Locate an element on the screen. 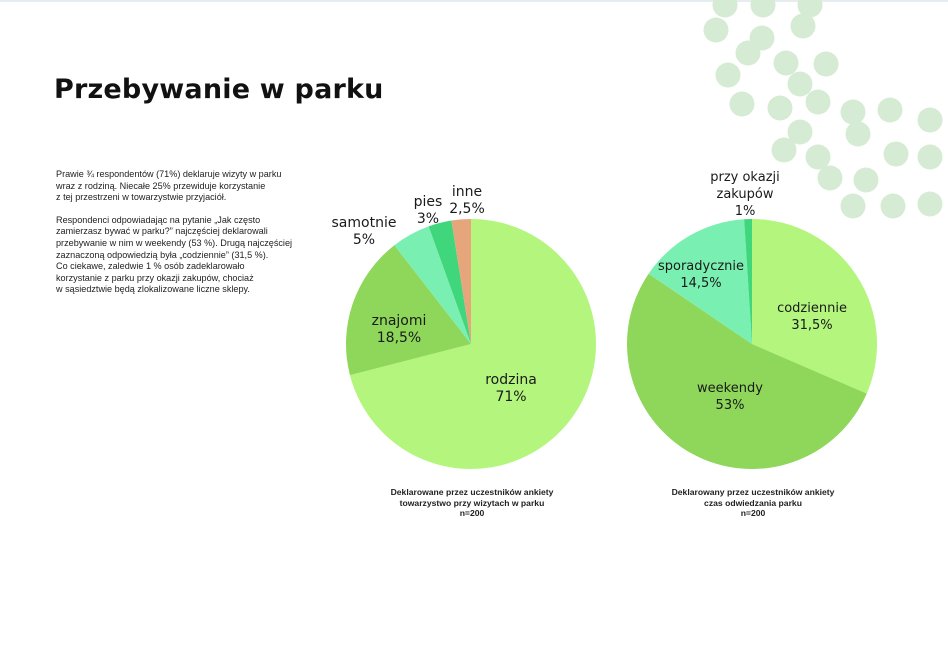 This screenshot has width=948, height=653. slice-value-label: 1% is located at coordinates (745, 211).